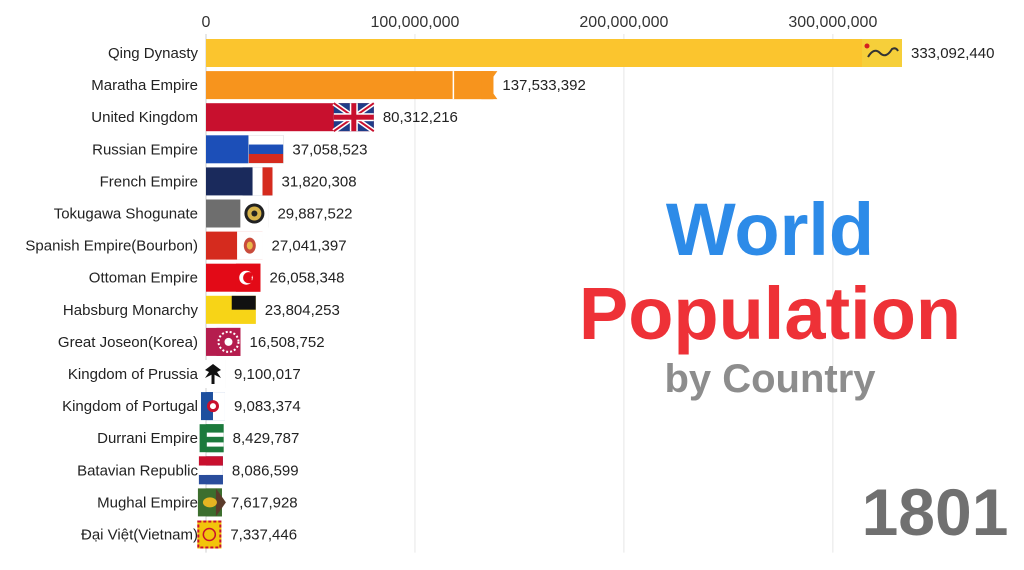 The width and height of the screenshot is (1024, 570). Describe the element at coordinates (263, 535) in the screenshot. I see `value-label: 7,337,446` at that location.